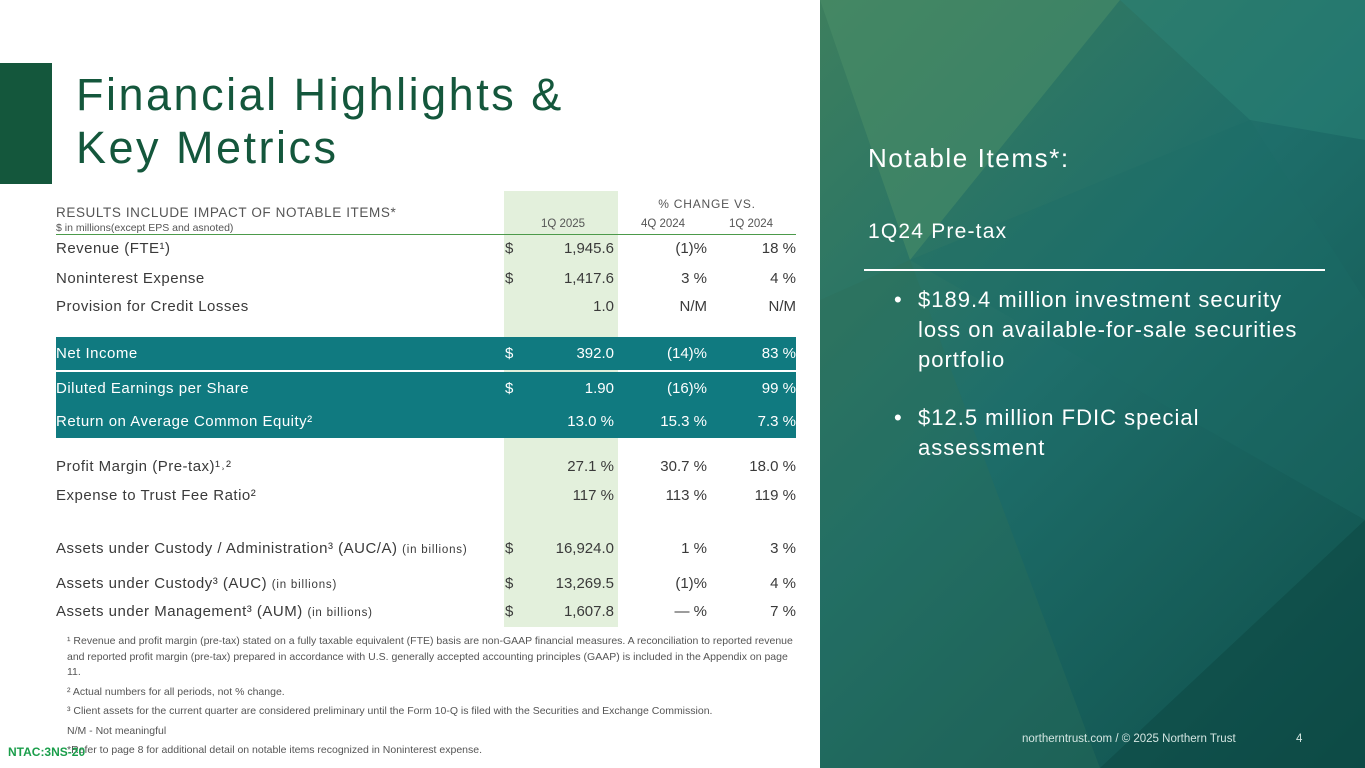  Describe the element at coordinates (162, 583) in the screenshot. I see `row-label-text: Assets under Custody³ (AUC)` at that location.